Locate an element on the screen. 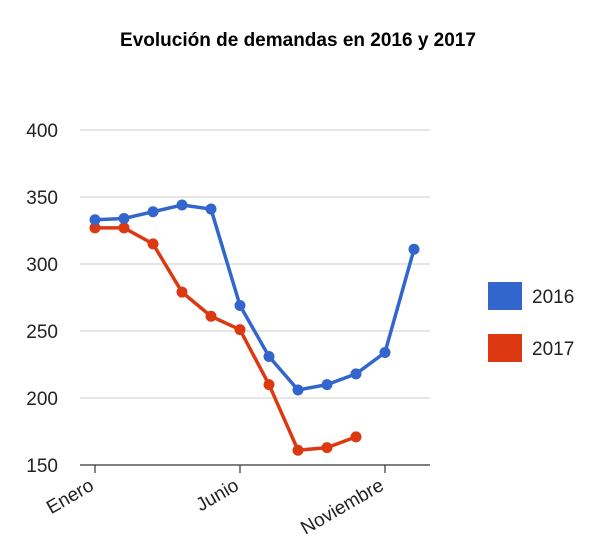 The image size is (596, 558). y-tick-label: 200 is located at coordinates (42, 399).